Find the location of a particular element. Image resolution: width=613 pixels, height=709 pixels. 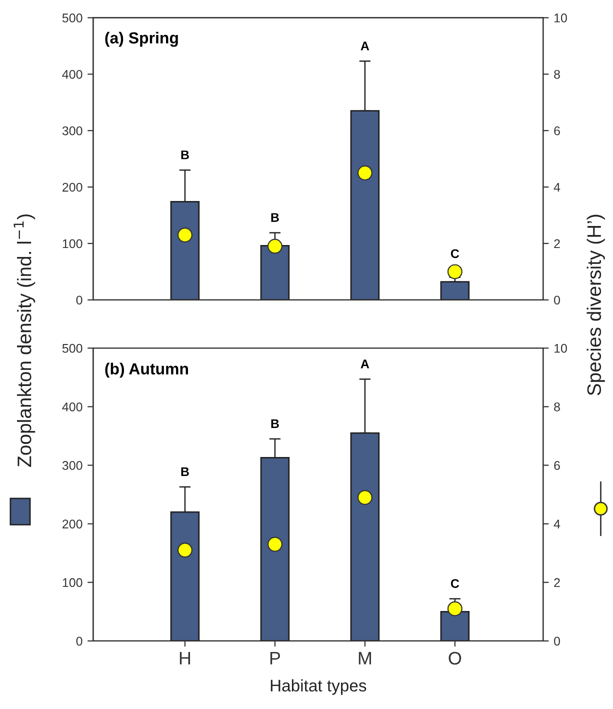

x-tick-label: O is located at coordinates (455, 658).